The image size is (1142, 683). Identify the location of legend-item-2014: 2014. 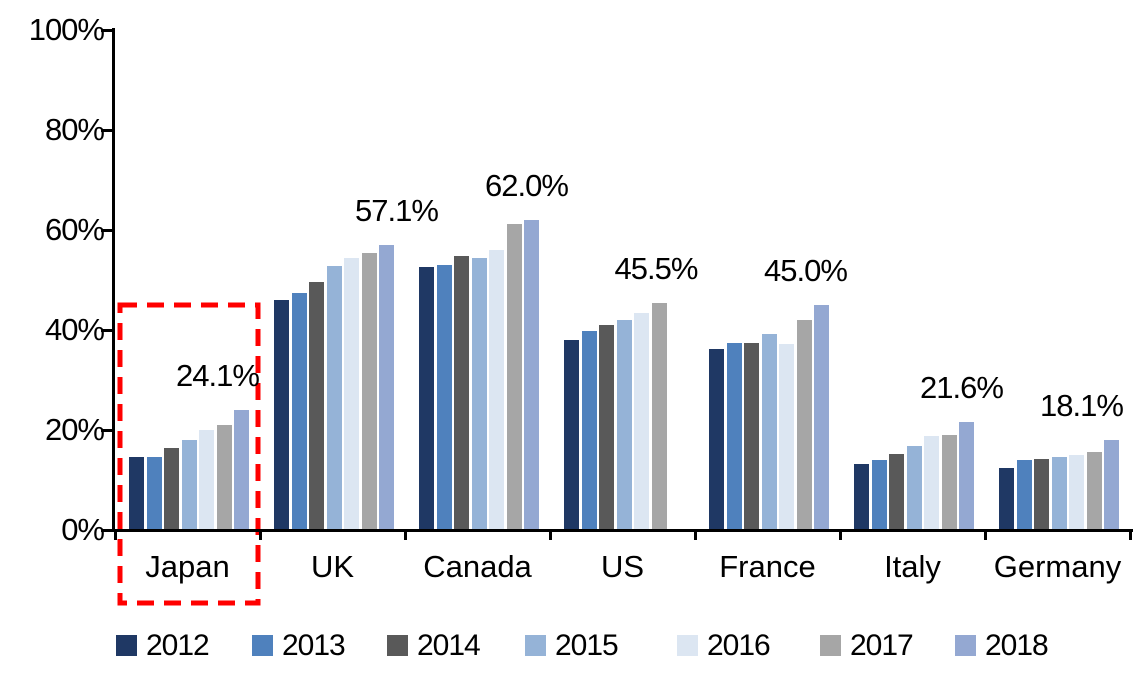
(447, 646).